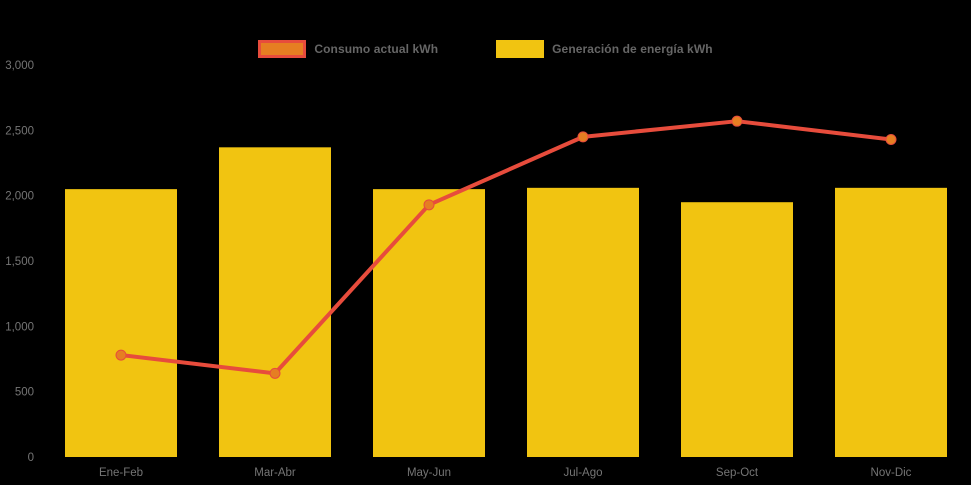 The height and width of the screenshot is (485, 971). Describe the element at coordinates (24, 393) in the screenshot. I see `y-axis-tick-label: 500` at that location.